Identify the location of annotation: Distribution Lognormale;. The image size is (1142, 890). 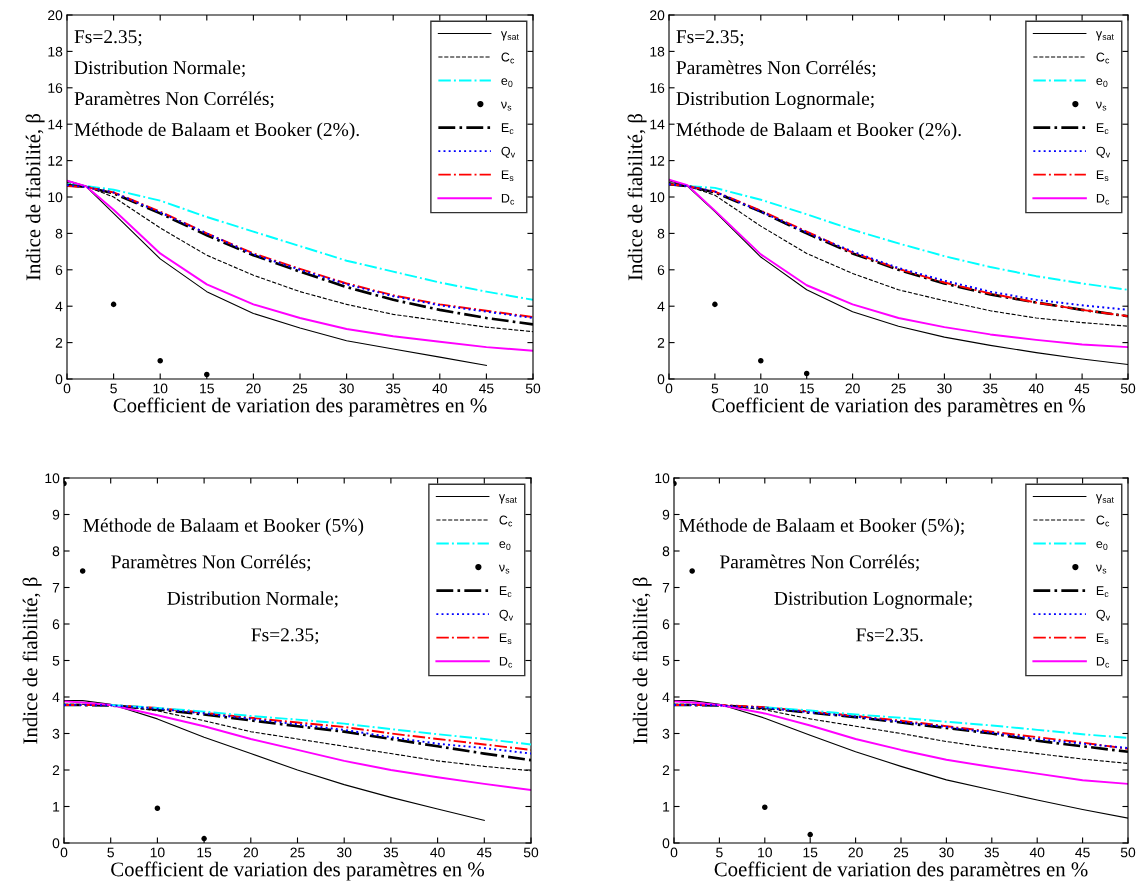
(775, 100).